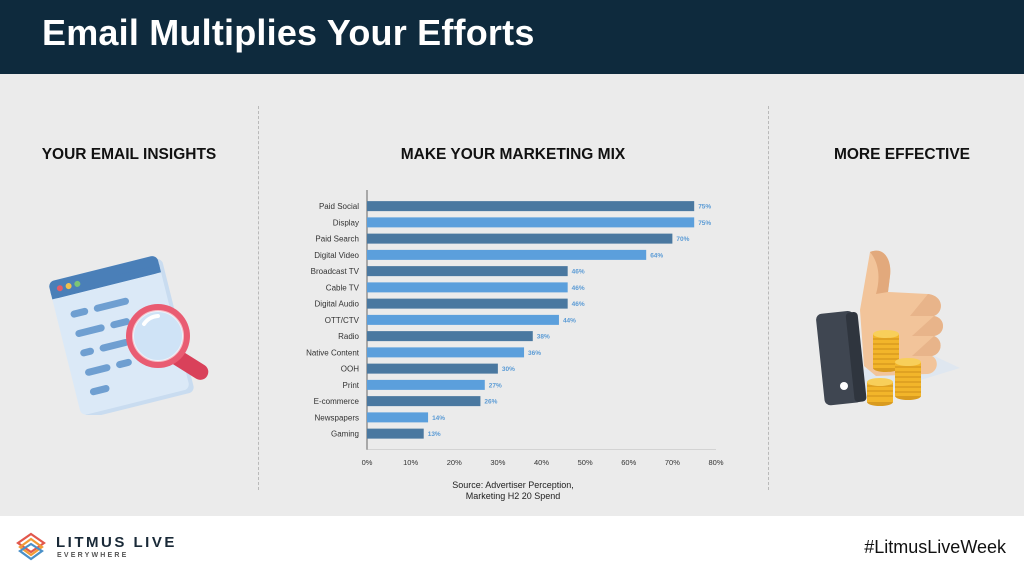  I want to click on value-label: 70%, so click(682, 239).